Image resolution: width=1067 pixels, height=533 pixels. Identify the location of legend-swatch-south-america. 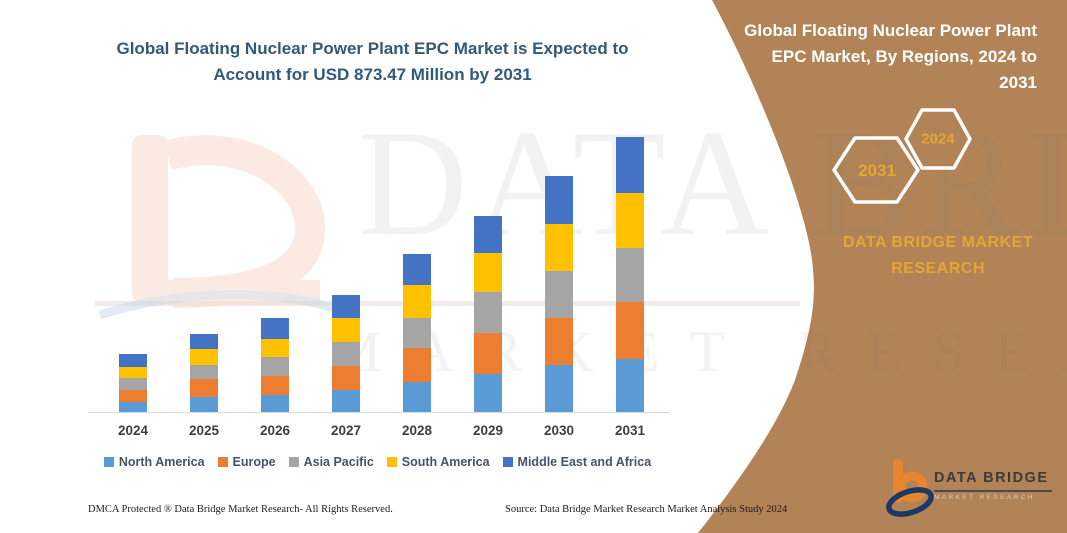
(391, 462).